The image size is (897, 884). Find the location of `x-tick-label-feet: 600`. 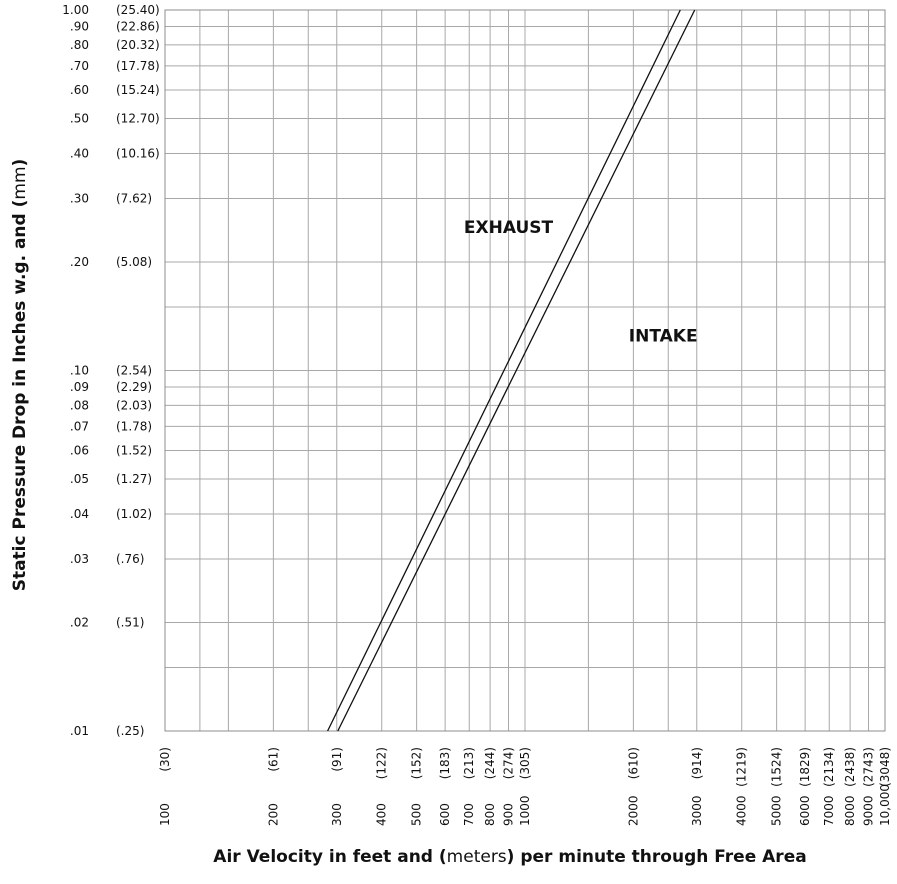

x-tick-label-feet: 600 is located at coordinates (445, 814).